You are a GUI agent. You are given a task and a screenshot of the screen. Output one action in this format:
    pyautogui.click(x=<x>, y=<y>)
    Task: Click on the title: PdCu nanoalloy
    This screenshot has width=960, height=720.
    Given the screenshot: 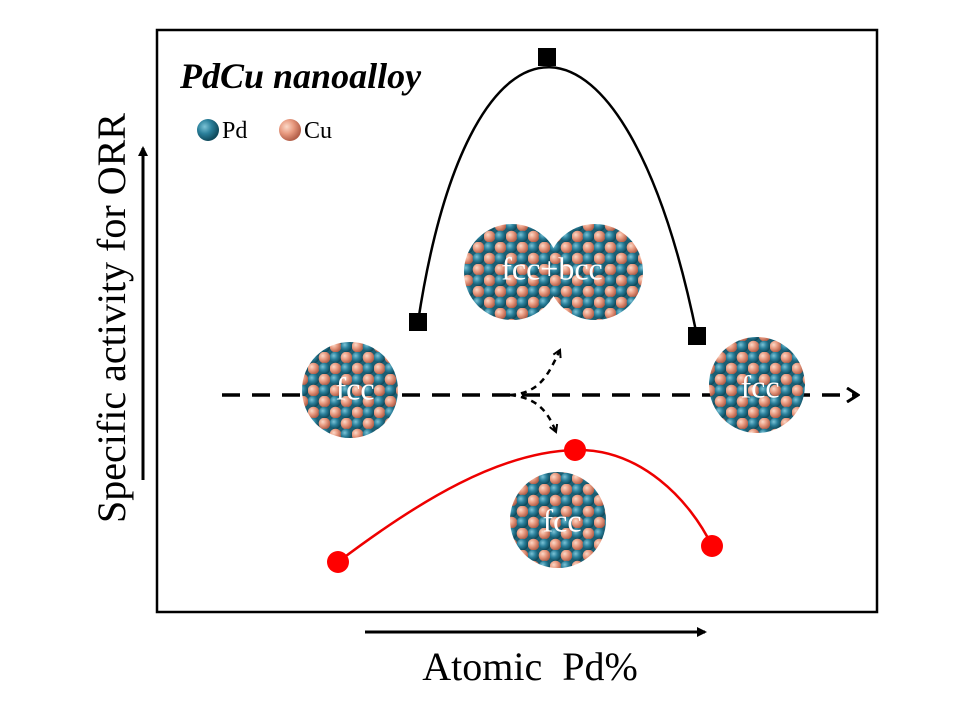 What is the action you would take?
    pyautogui.click(x=300, y=76)
    